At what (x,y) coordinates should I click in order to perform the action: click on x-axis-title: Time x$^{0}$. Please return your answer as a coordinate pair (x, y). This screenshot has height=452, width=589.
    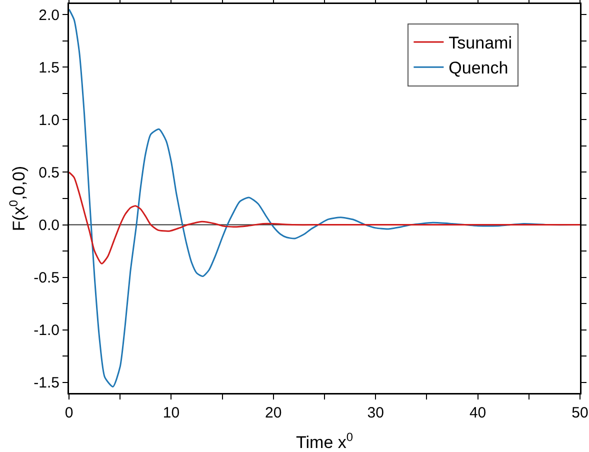
    Looking at the image, I should click on (325, 441).